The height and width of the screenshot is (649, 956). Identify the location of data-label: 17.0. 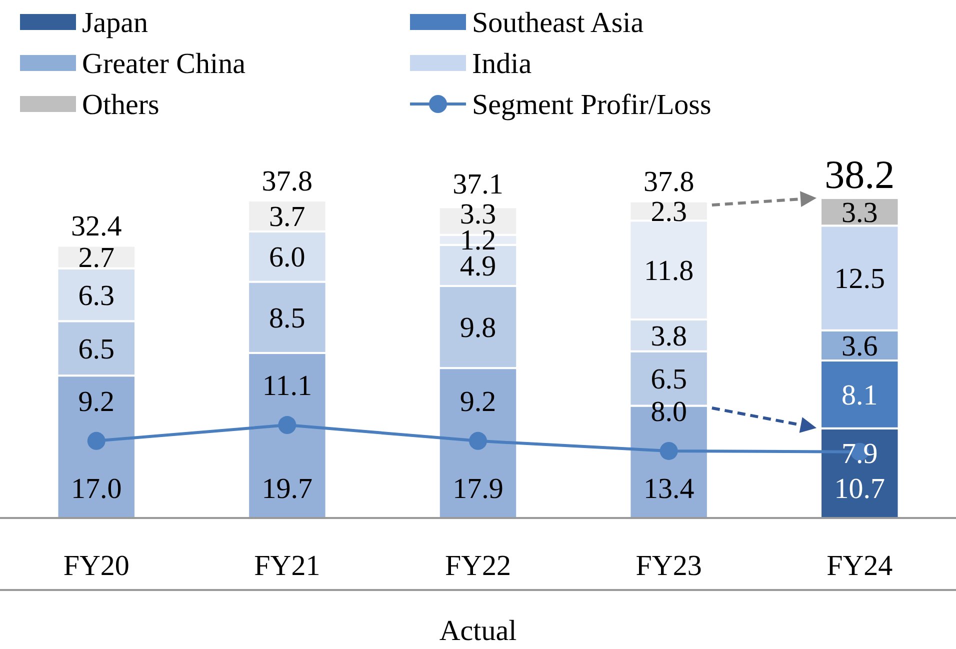
(96, 489).